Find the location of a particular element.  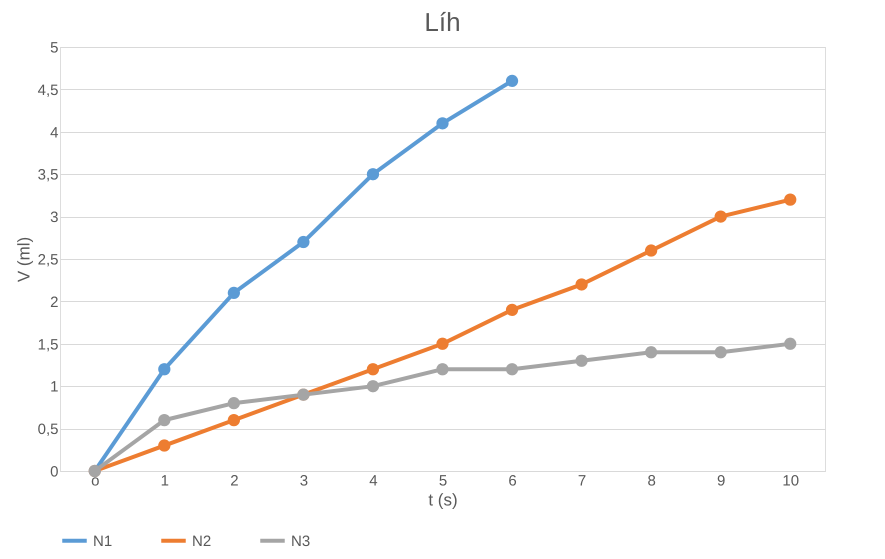

y-tick-label: 1 is located at coordinates (54, 387).